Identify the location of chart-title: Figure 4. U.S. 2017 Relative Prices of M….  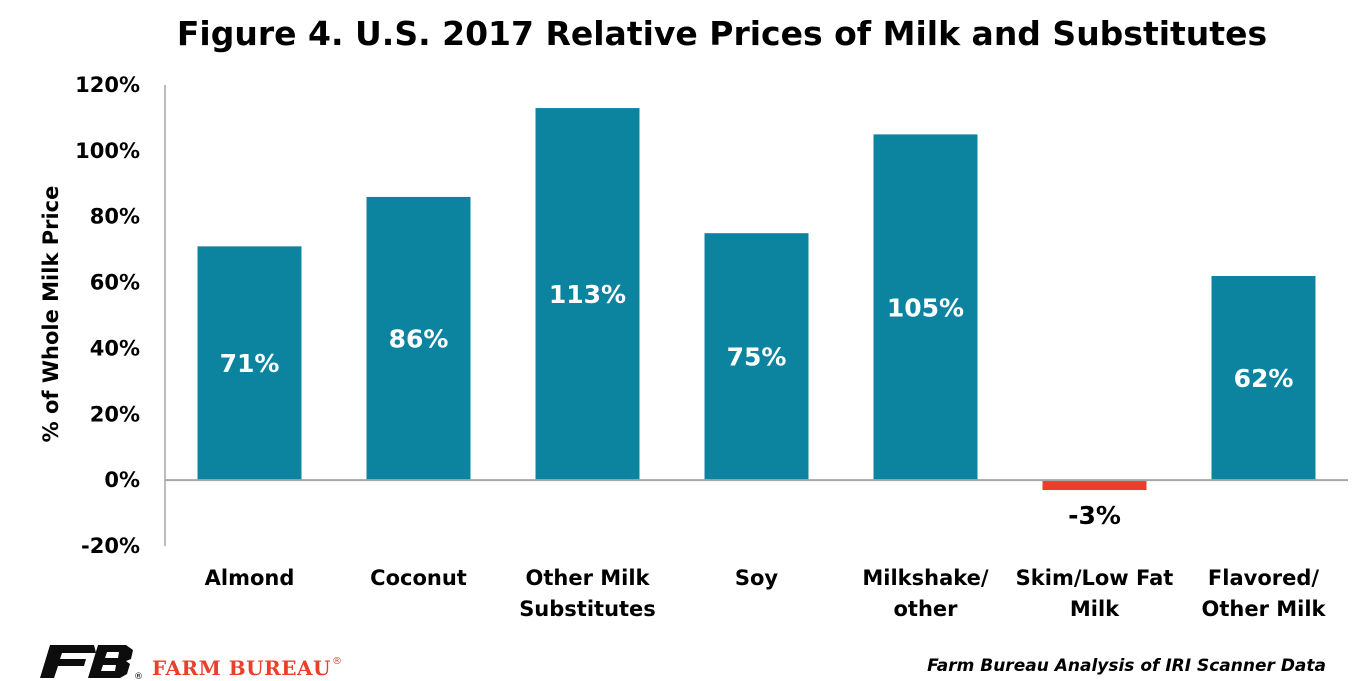
(722, 33).